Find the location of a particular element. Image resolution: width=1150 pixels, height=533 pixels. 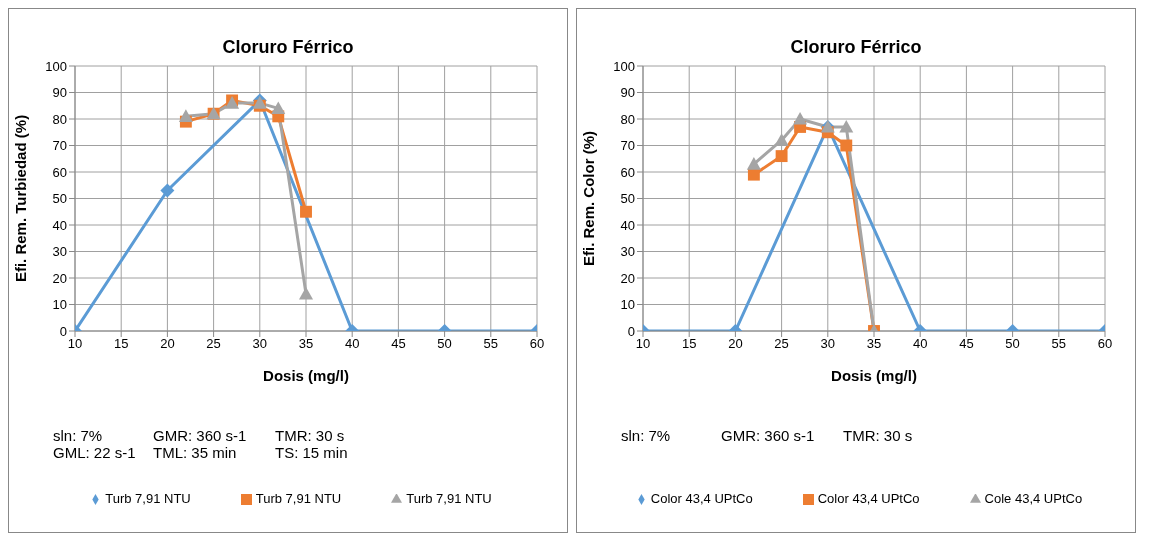

legend-label: Cole 43,4 UPtCo is located at coordinates (1033, 498).